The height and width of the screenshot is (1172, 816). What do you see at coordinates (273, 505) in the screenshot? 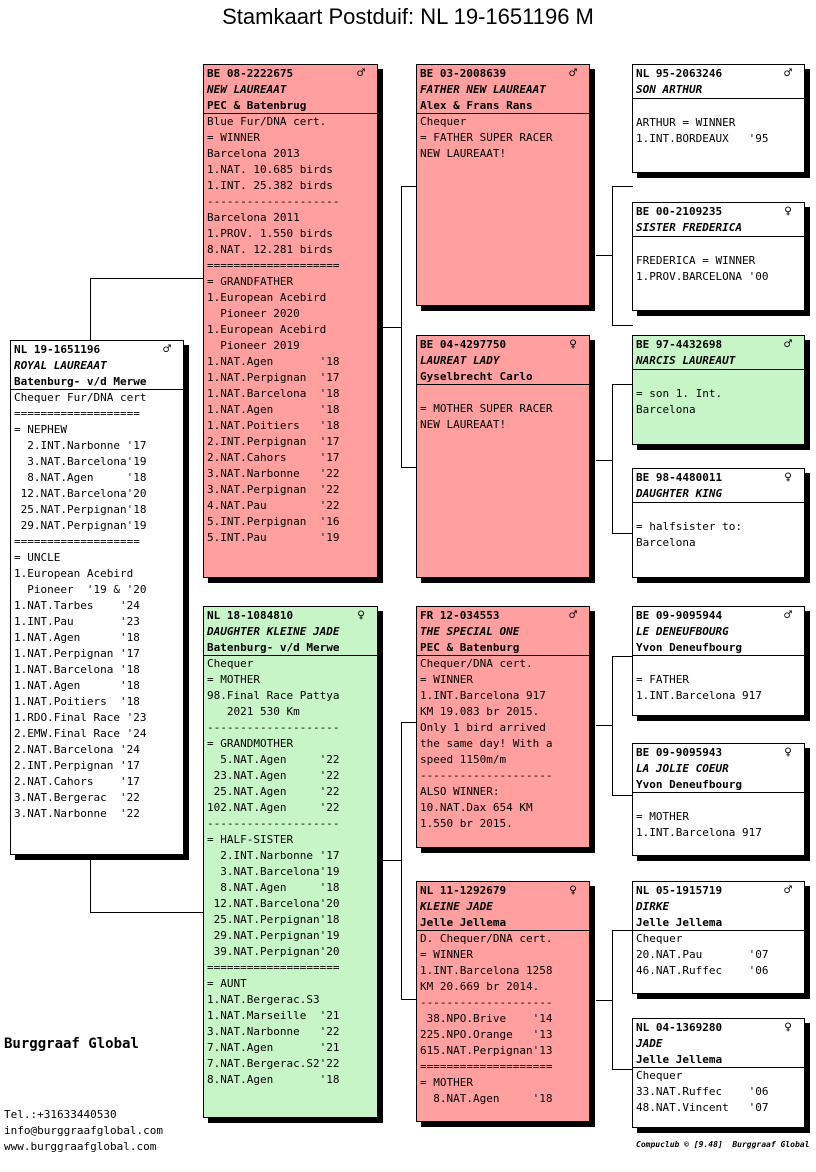
I see `card-line: 4.NAT.Pau '22` at bounding box center [273, 505].